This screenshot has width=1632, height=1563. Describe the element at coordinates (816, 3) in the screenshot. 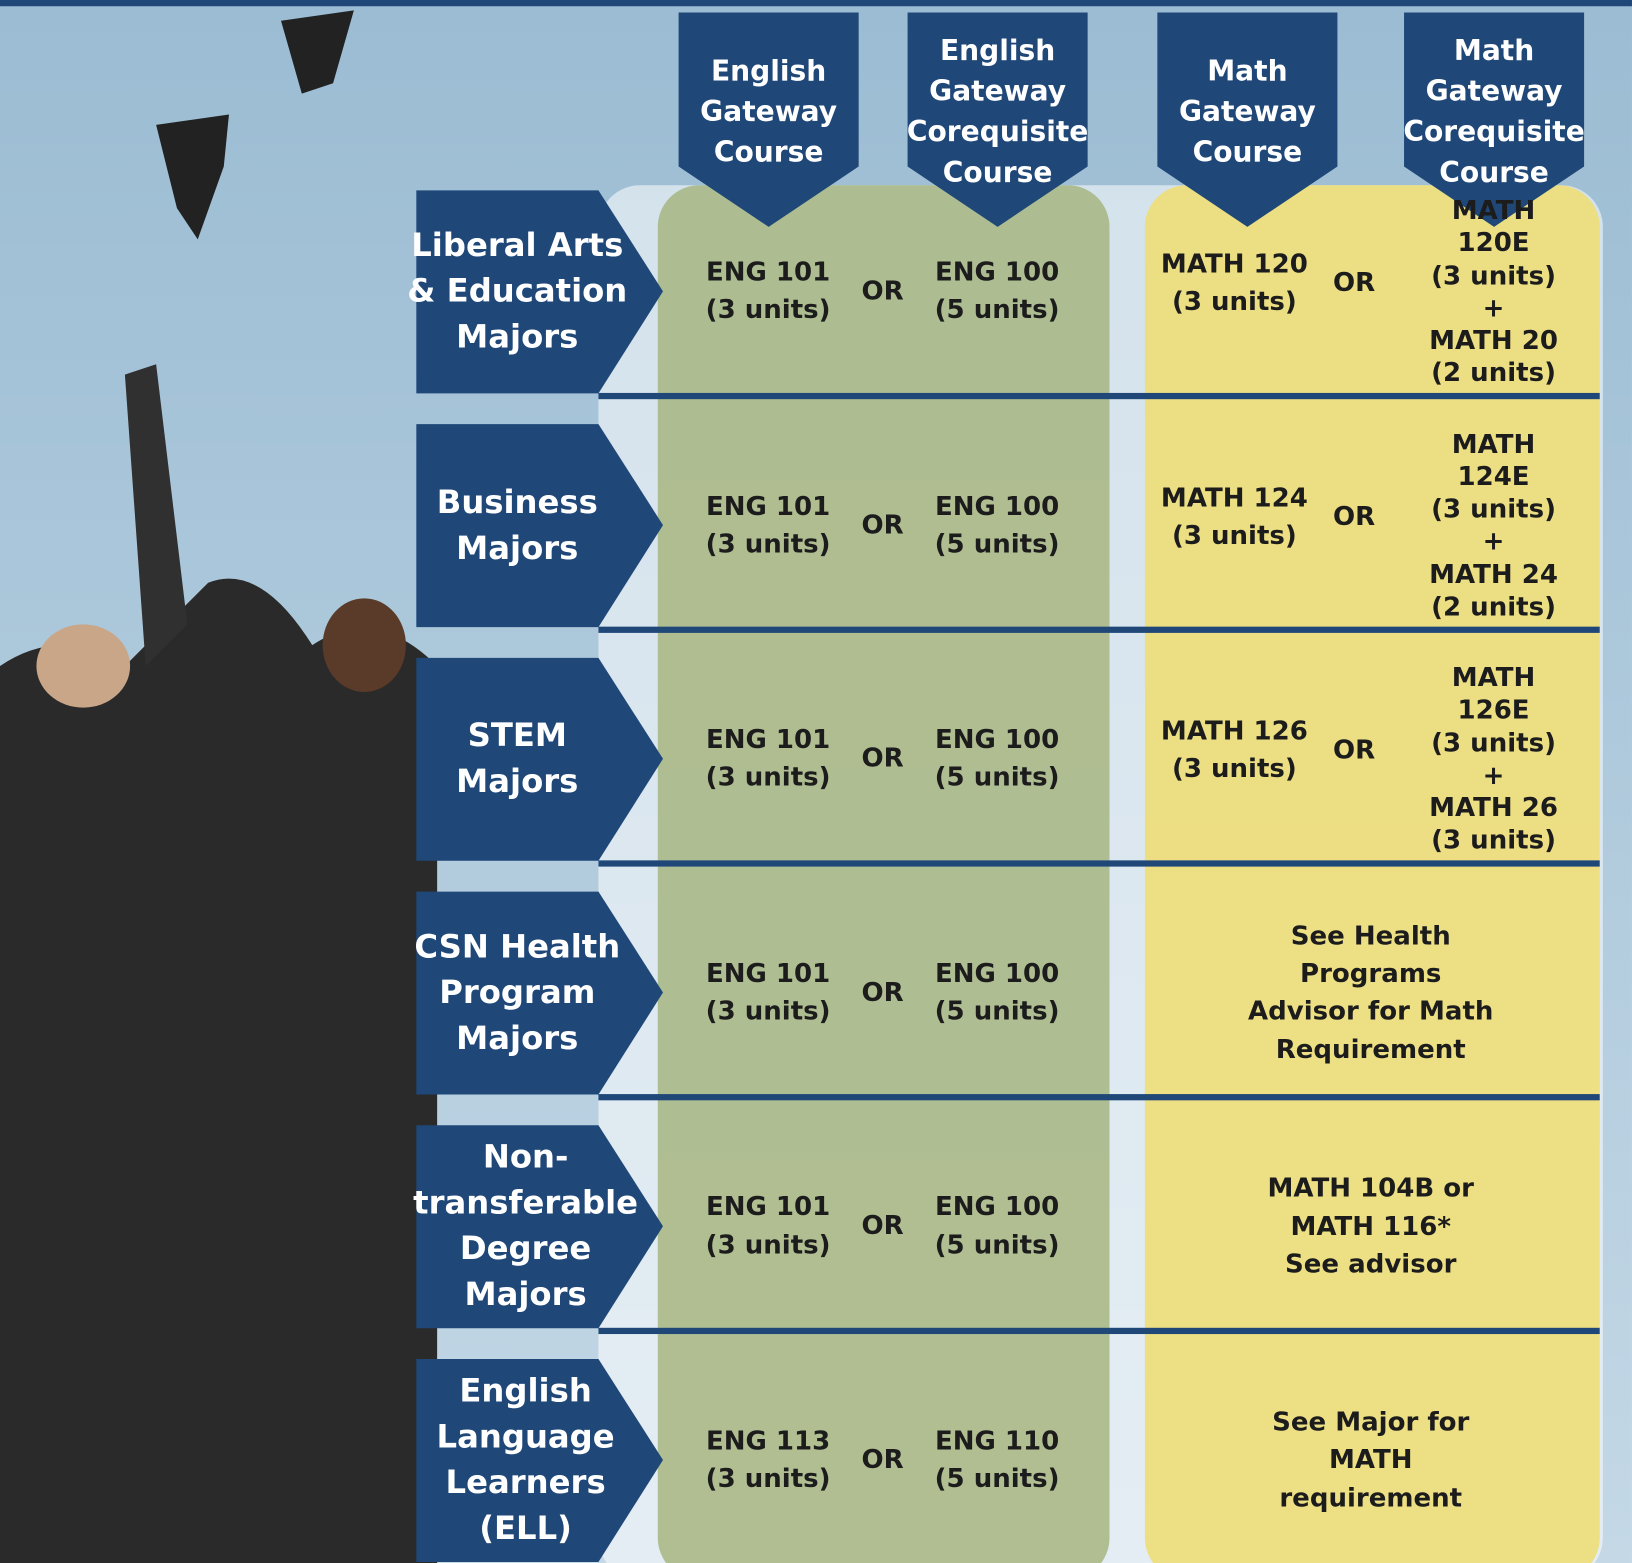

I see `top-rule` at that location.